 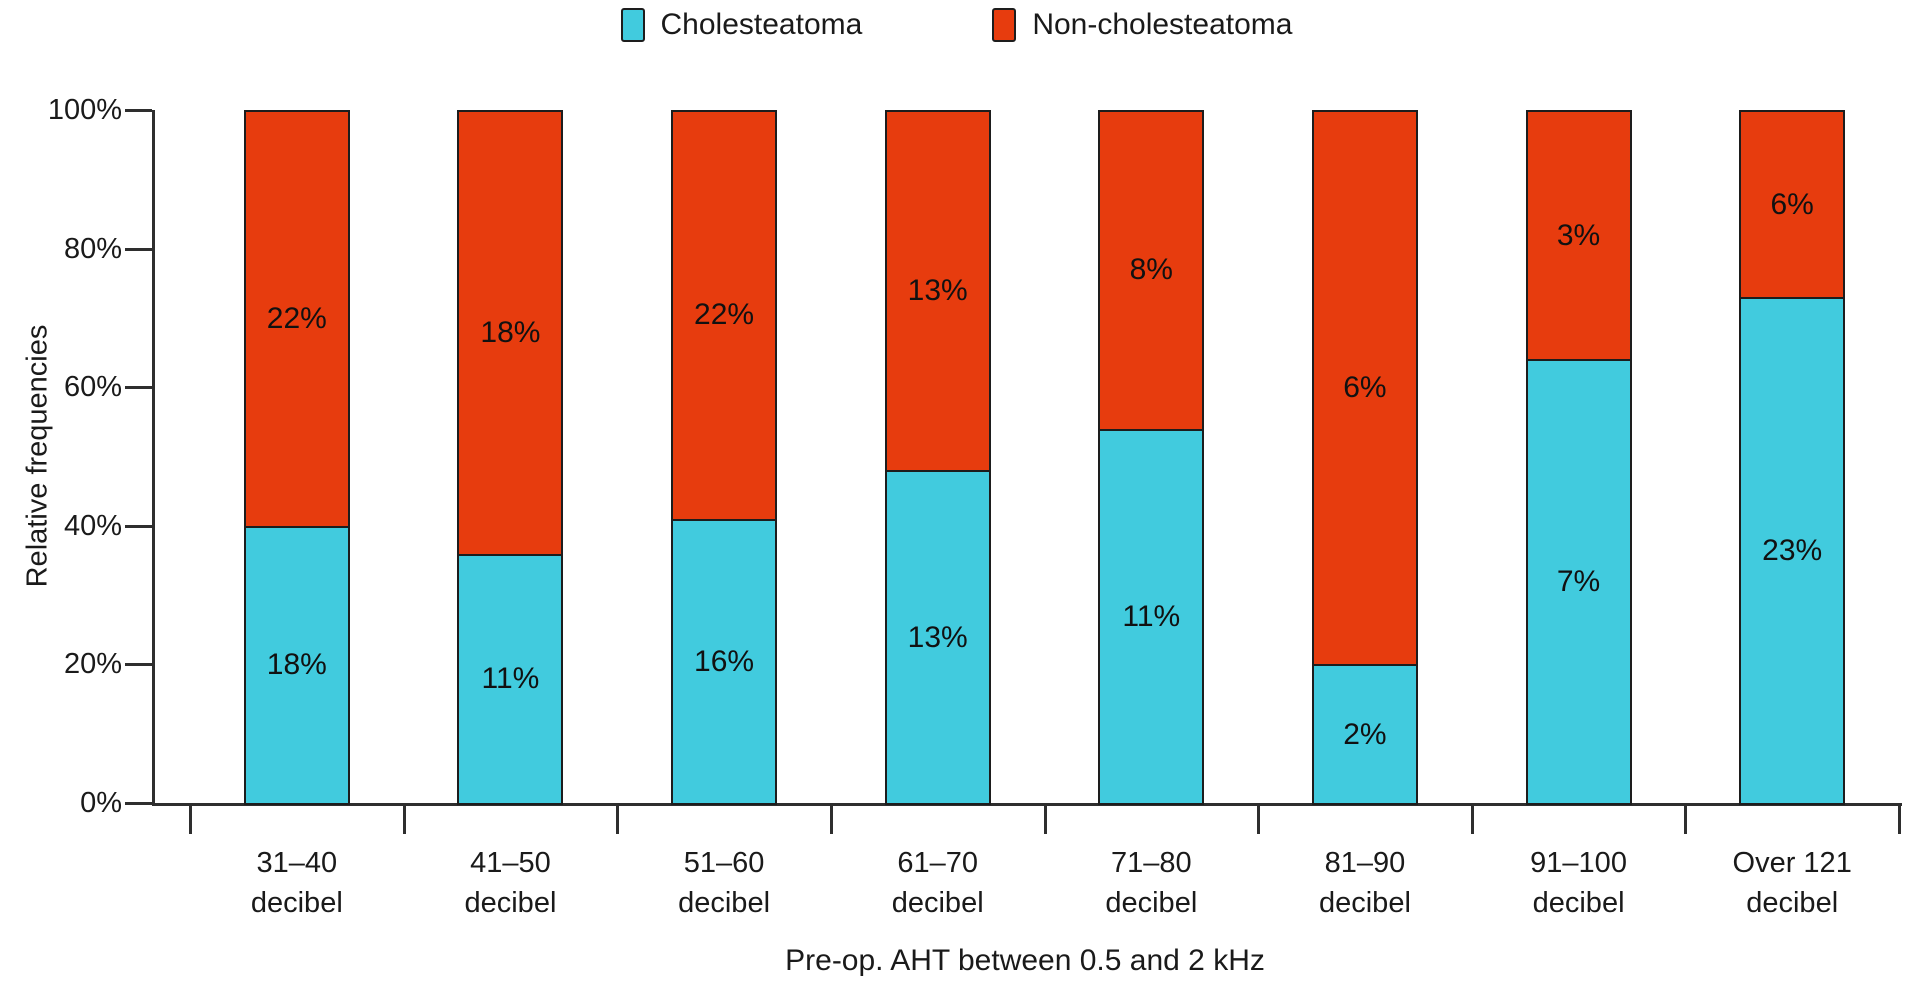 I want to click on bar-segment-non-cholesteatoma: 18%, so click(x=510, y=333).